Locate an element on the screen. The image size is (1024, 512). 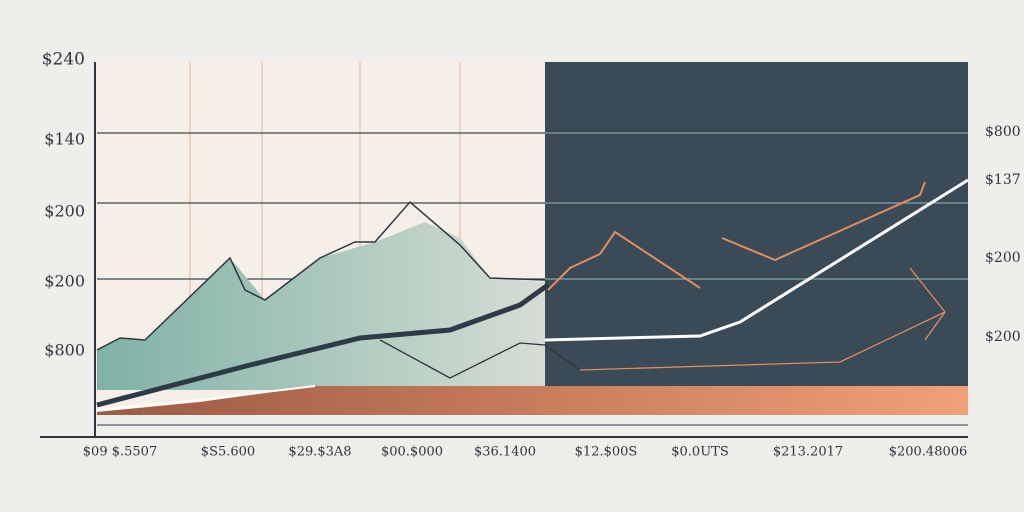
left-label: $800 is located at coordinates (64, 350).